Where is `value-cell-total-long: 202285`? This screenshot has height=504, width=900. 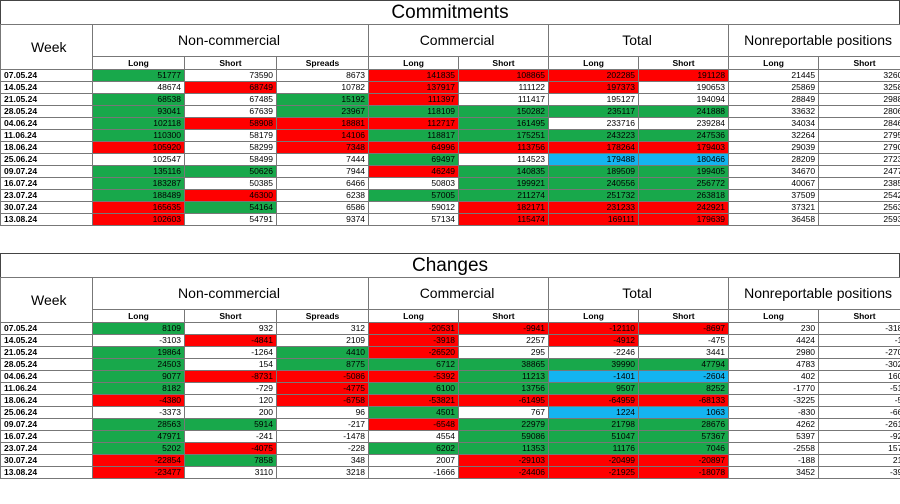
value-cell-total-long: 202285 is located at coordinates (594, 75).